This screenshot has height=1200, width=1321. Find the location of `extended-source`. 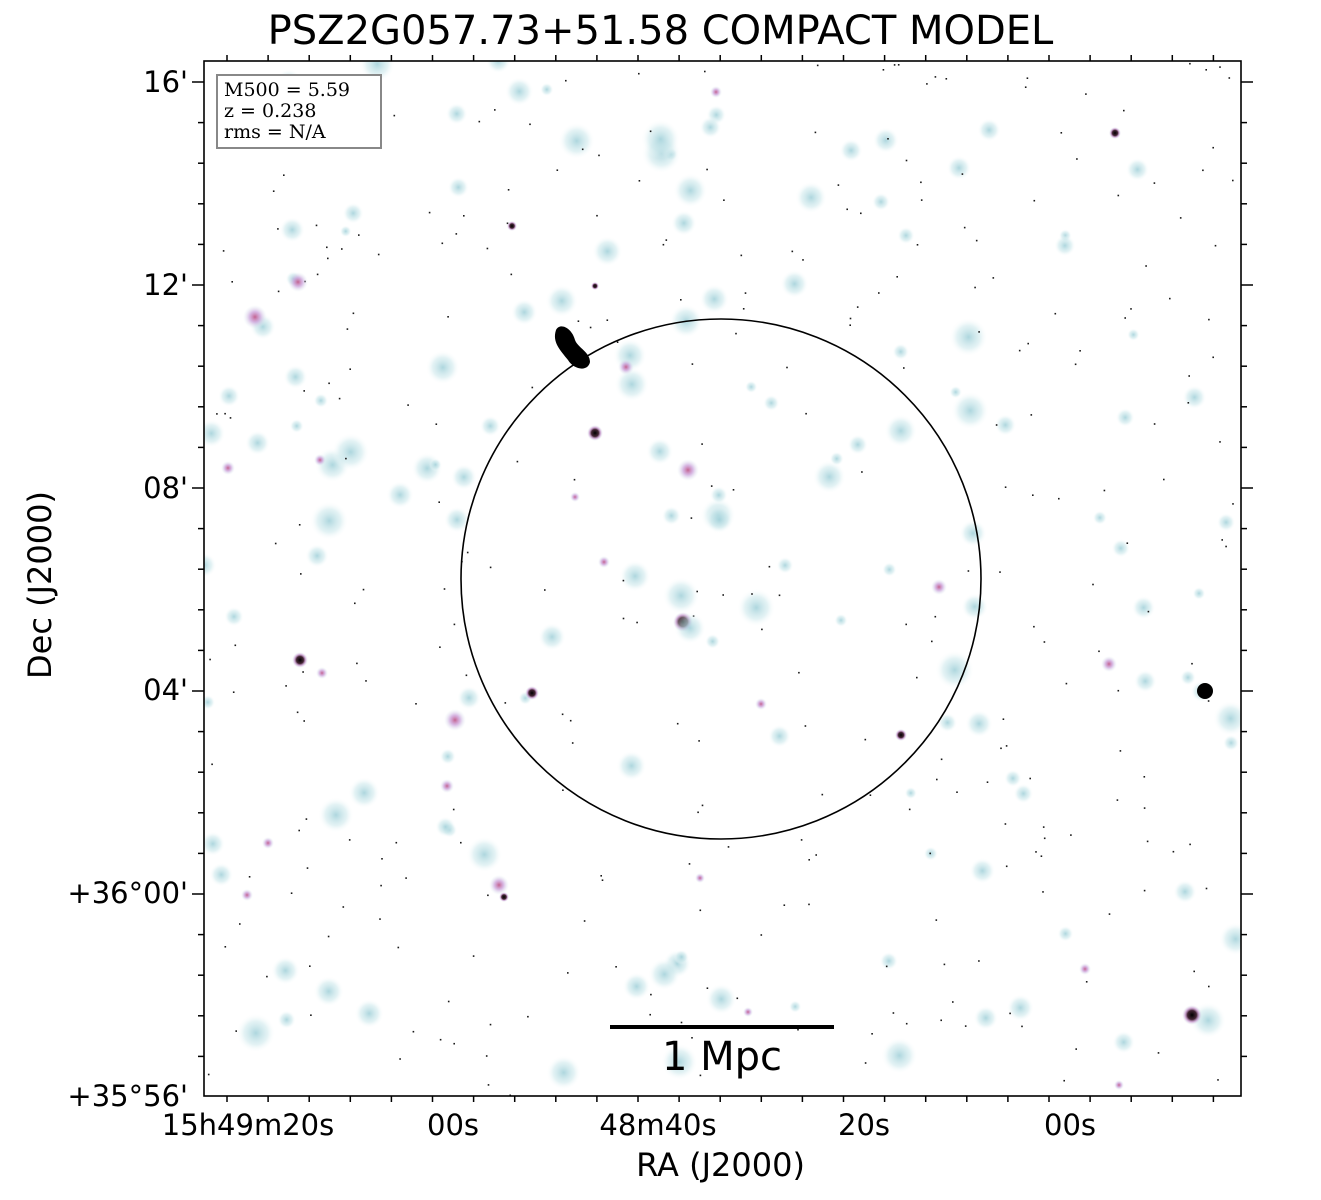

extended-source is located at coordinates (247, 895).